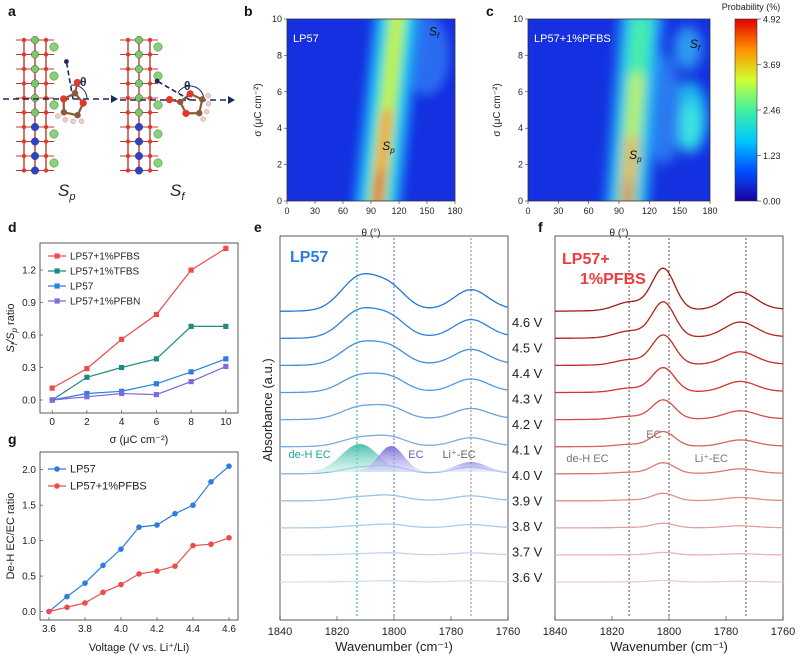  What do you see at coordinates (29, 271) in the screenshot?
I see `y-tick-label: 1.2` at bounding box center [29, 271].